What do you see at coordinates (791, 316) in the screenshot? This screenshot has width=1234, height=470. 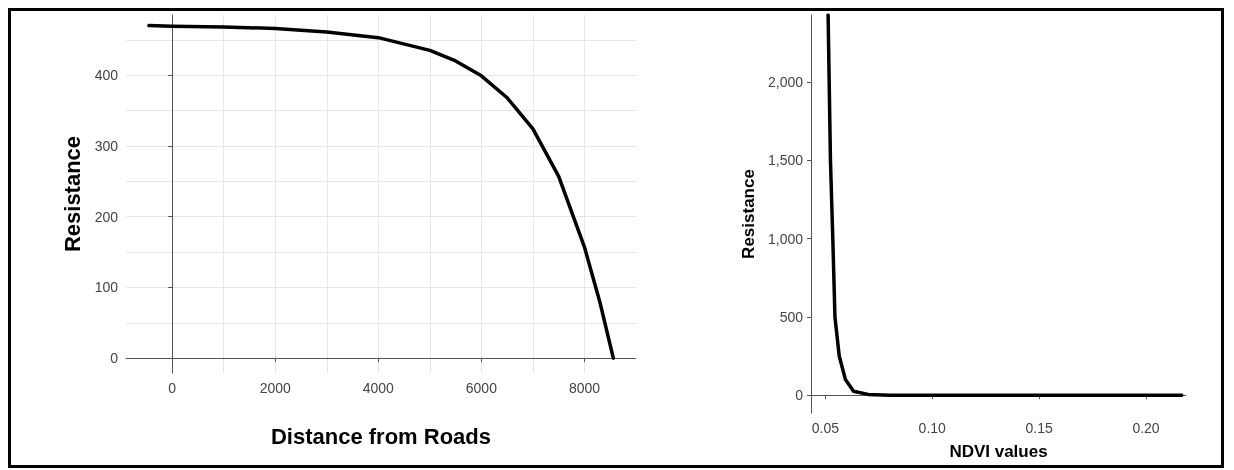 I see `y-tick-label: 500` at bounding box center [791, 316].